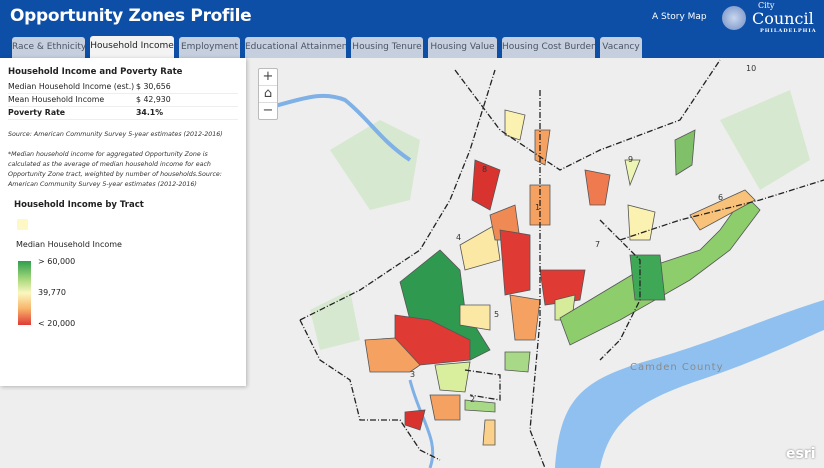 This screenshot has height=468, width=824. What do you see at coordinates (689, 384) in the screenshot?
I see `delaware-river` at bounding box center [689, 384].